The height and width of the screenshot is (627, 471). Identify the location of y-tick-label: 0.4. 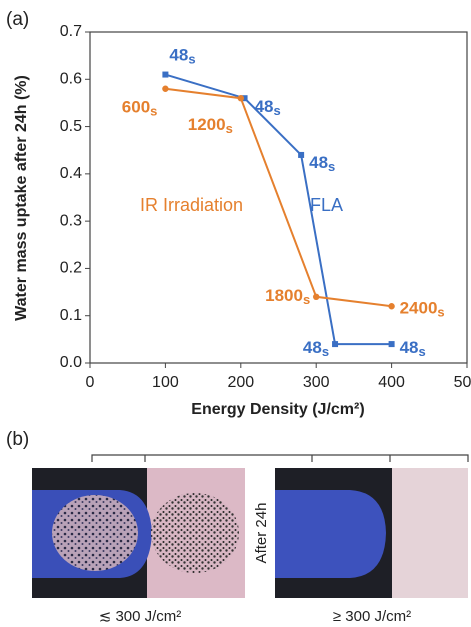
(71, 173).